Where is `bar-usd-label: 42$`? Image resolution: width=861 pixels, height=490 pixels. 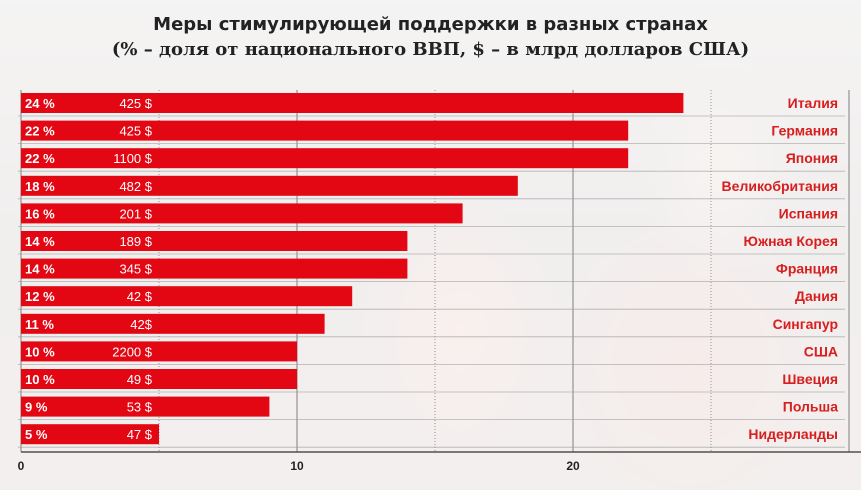
bar-usd-label: 42$ is located at coordinates (141, 324).